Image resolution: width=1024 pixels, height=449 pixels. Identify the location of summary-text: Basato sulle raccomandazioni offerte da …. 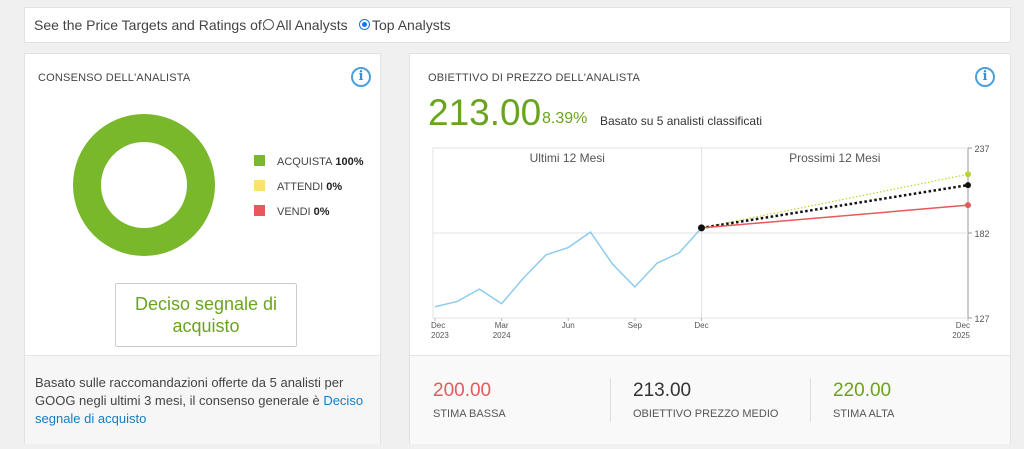
(189, 391).